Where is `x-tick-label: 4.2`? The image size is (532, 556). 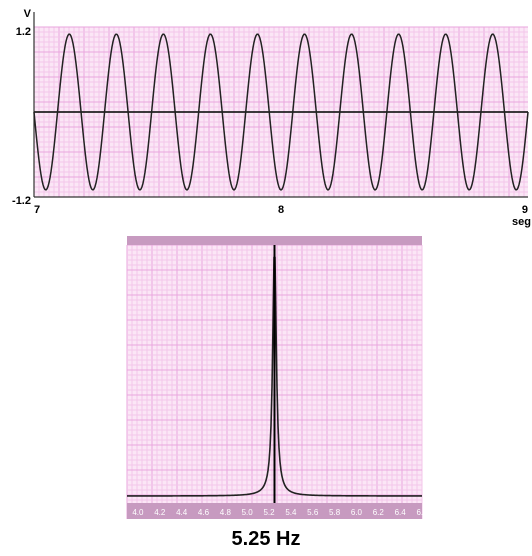 x-tick-label: 4.2 is located at coordinates (160, 512).